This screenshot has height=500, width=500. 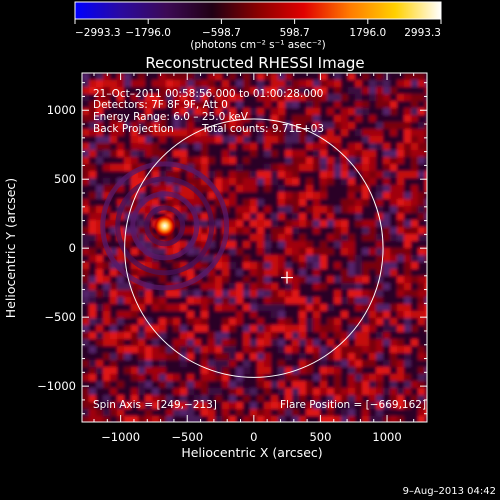 I want to click on colorbar-unit-label: (photons cm⁻² s⁻¹ asec⁻²), so click(x=257, y=45).